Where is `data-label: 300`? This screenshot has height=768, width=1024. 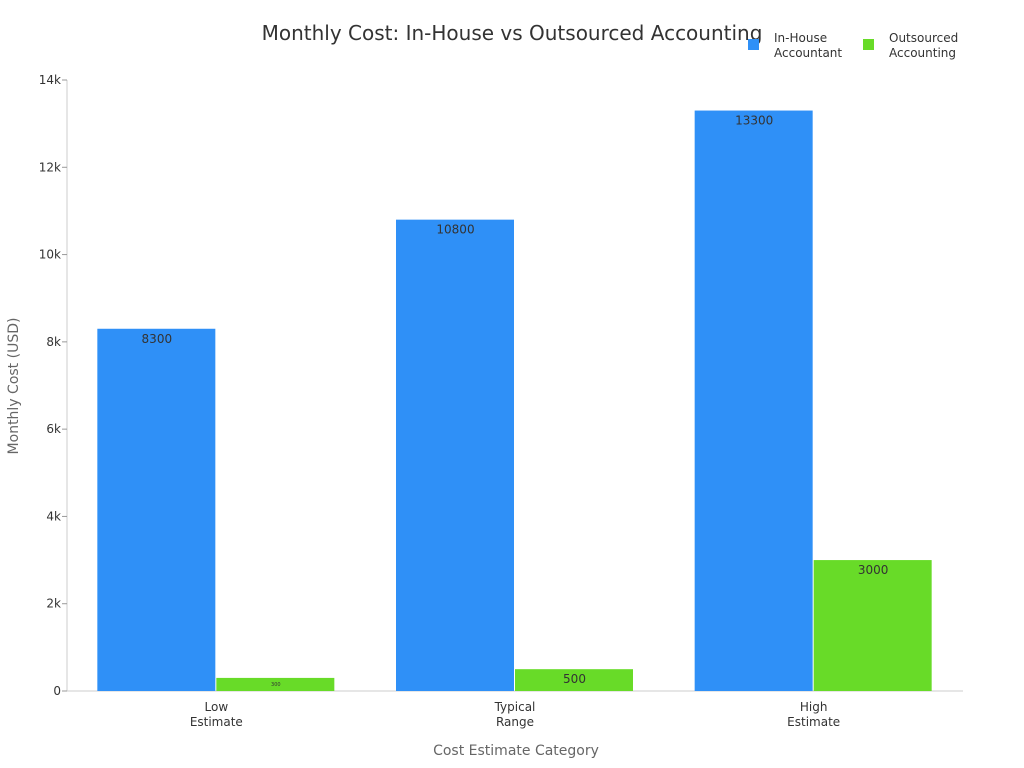
data-label: 300 is located at coordinates (276, 685).